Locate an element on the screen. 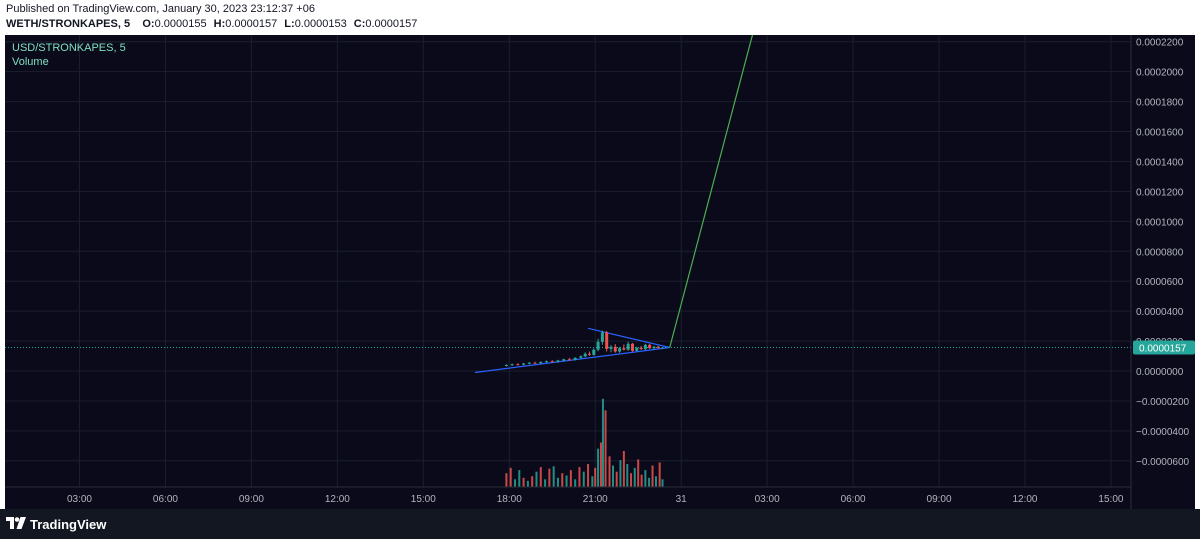 The height and width of the screenshot is (539, 1200). high-value: 0.0000157 is located at coordinates (251, 24).